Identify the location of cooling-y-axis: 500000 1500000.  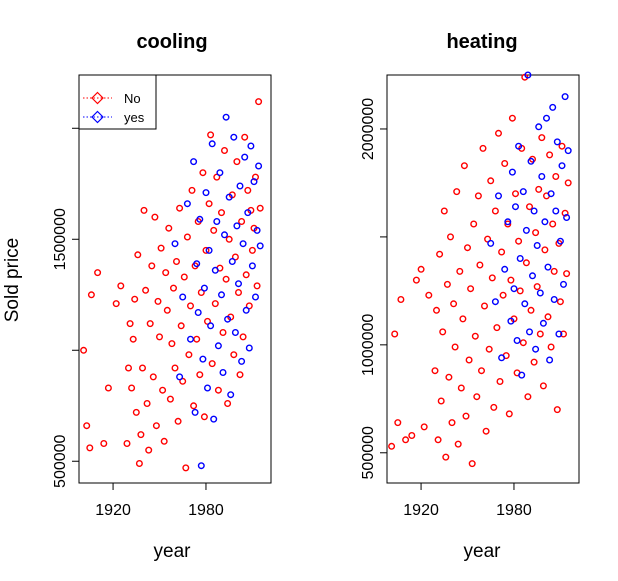
(65, 307).